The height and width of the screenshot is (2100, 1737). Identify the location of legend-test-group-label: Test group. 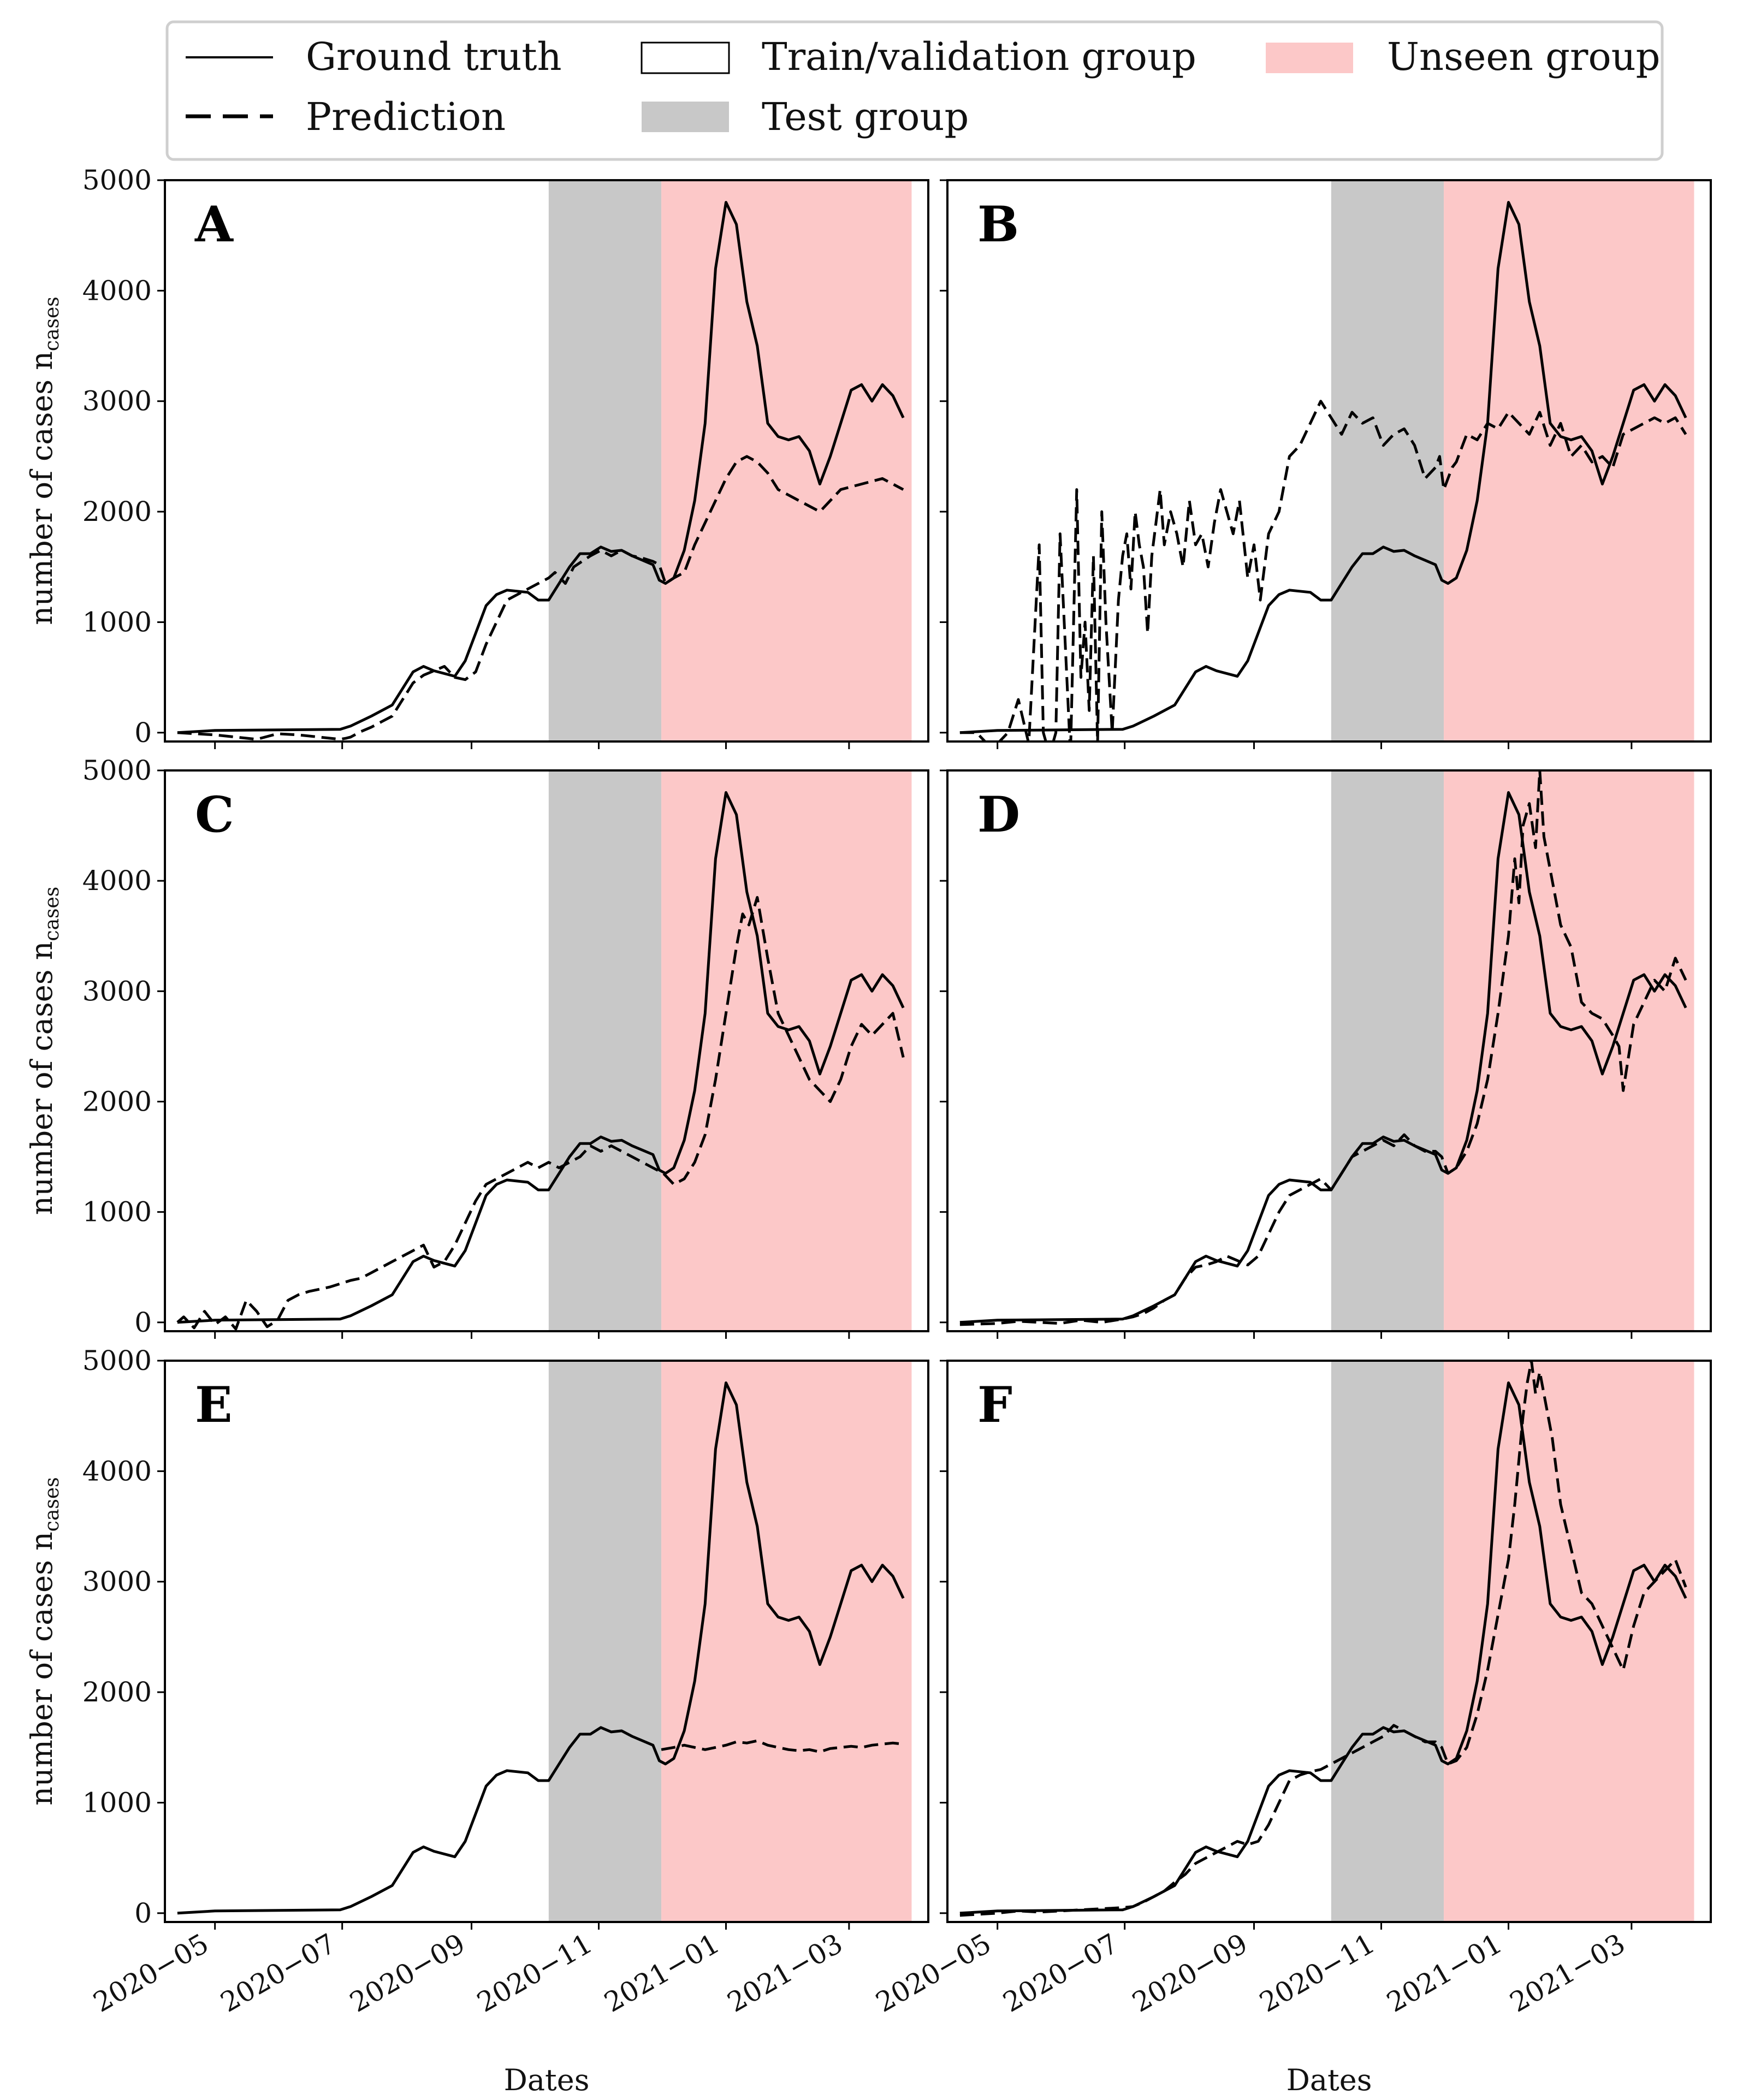
(865, 116).